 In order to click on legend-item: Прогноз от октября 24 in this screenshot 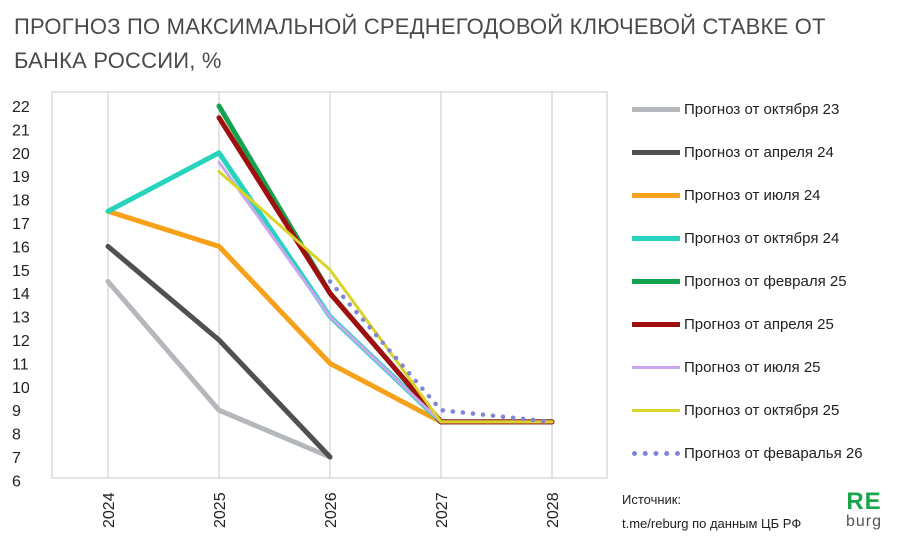, I will do `click(762, 238)`.